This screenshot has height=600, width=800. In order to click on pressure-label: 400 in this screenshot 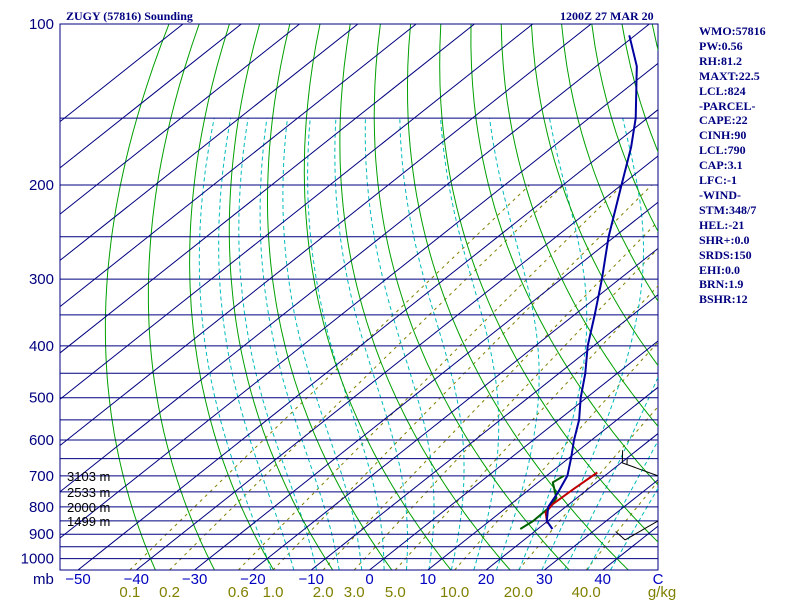, I will do `click(41, 346)`.